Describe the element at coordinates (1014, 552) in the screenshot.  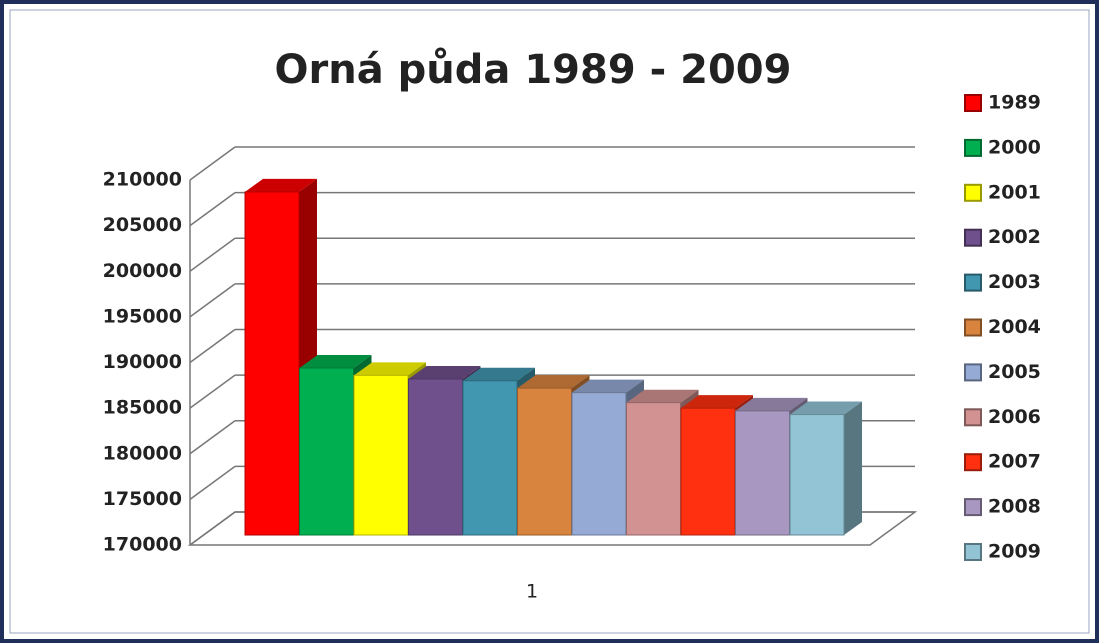
I see `legend-label: 2009` at that location.